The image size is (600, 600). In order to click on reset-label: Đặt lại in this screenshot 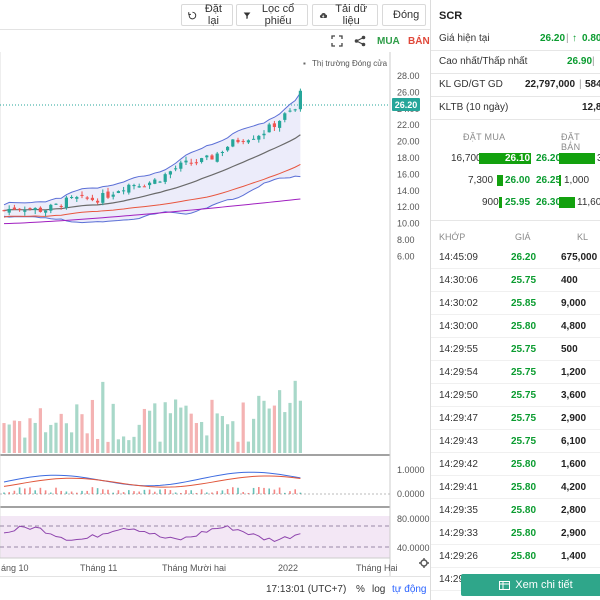, I will do `click(213, 15)`.